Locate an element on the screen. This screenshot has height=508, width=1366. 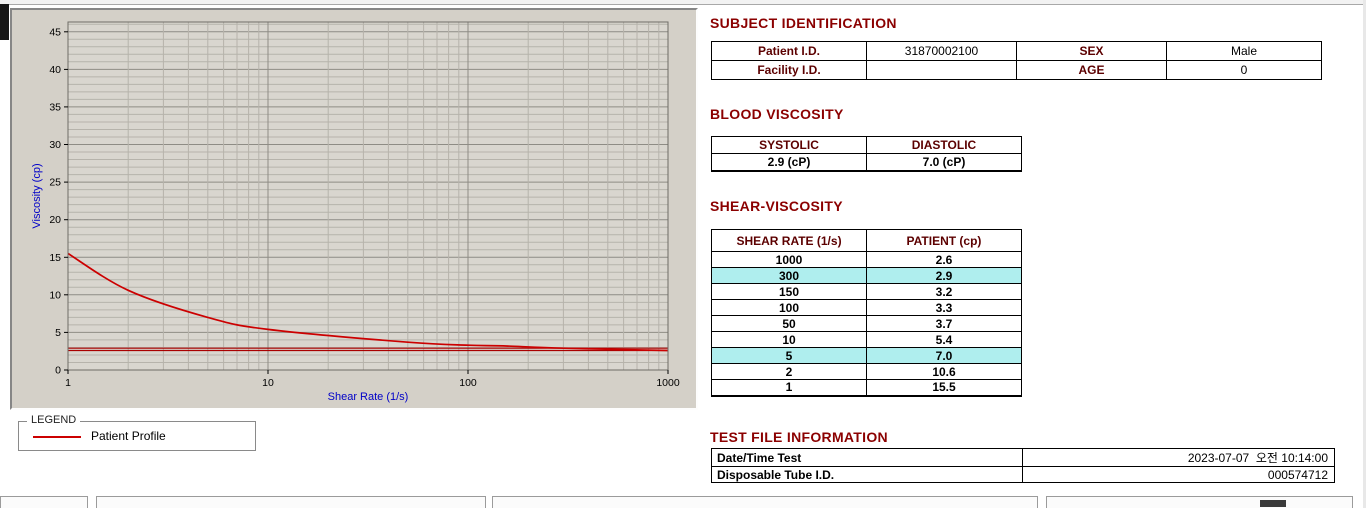
facility-id-value is located at coordinates (941, 70).